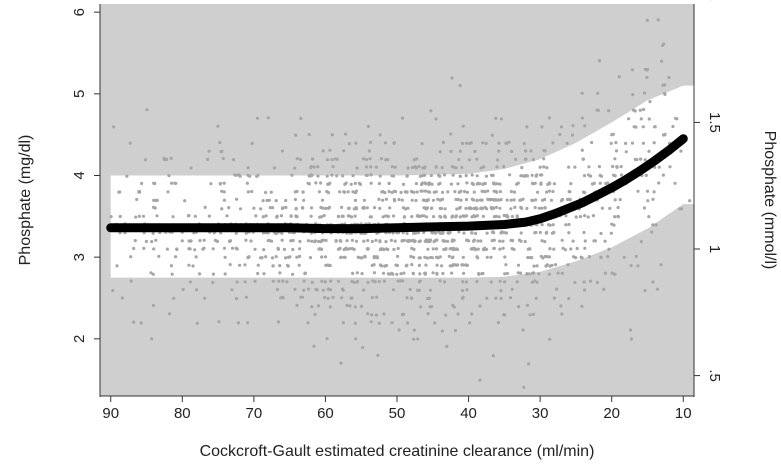 Image resolution: width=781 pixels, height=466 pixels. Describe the element at coordinates (714, 122) in the screenshot. I see `y-tick-label-right: 1.5` at that location.